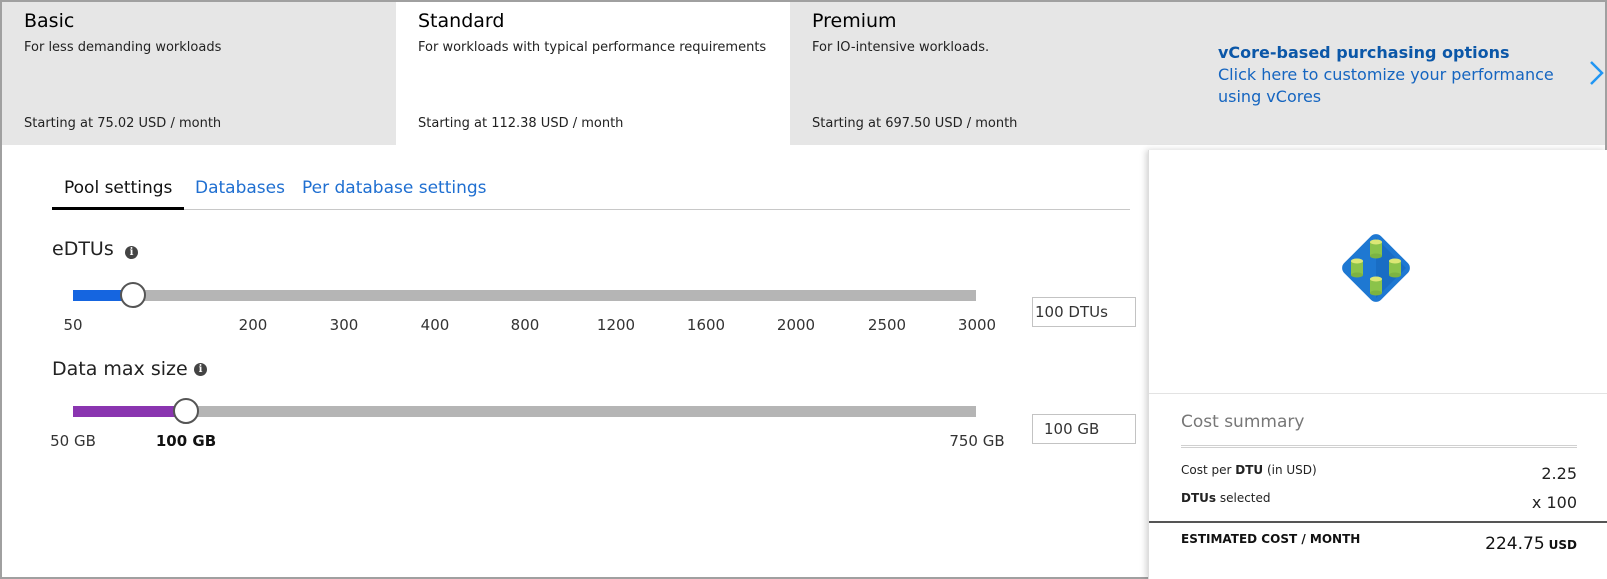 Image resolution: width=1607 pixels, height=579 pixels. Describe the element at coordinates (120, 369) in the screenshot. I see `data-max-size-label: Data max size` at that location.